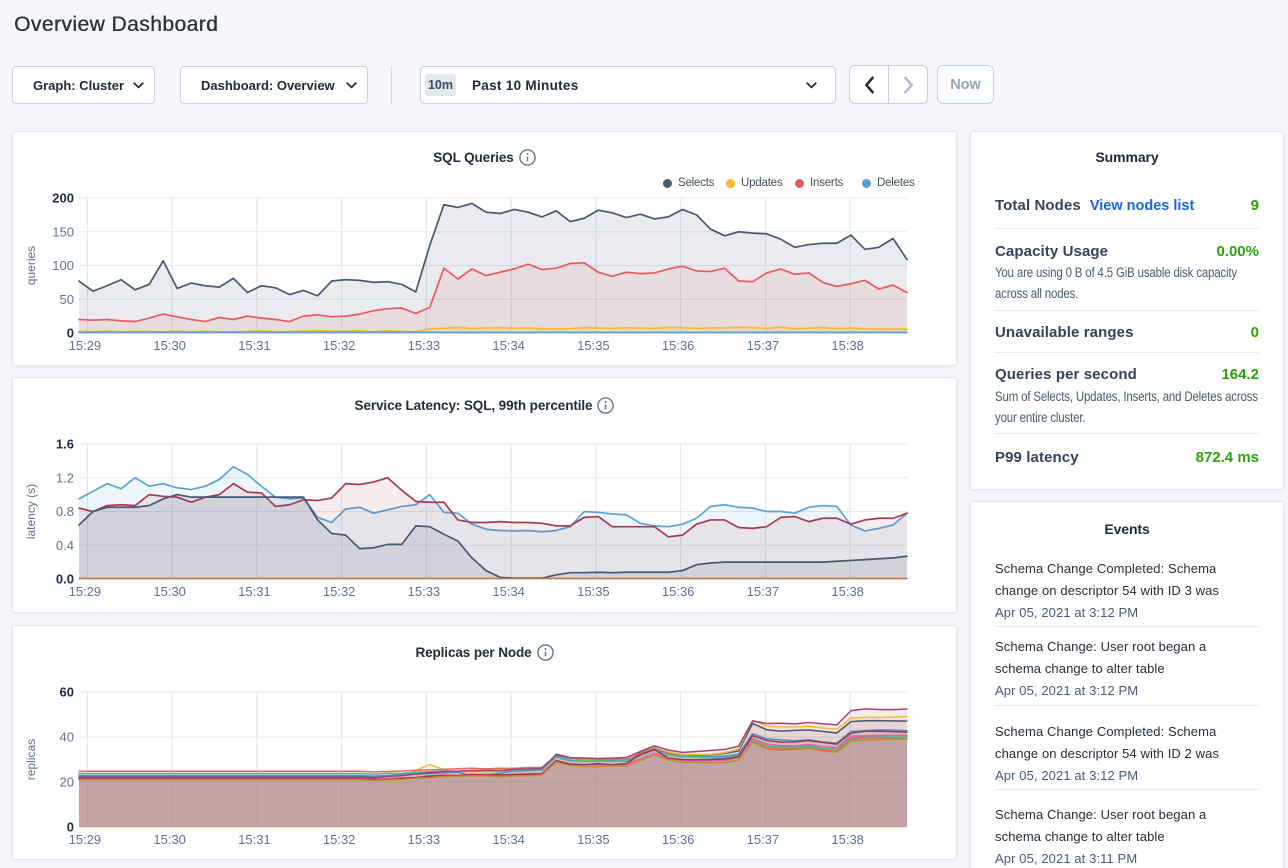  Describe the element at coordinates (65, 477) in the screenshot. I see `svg-text: 1.2` at that location.